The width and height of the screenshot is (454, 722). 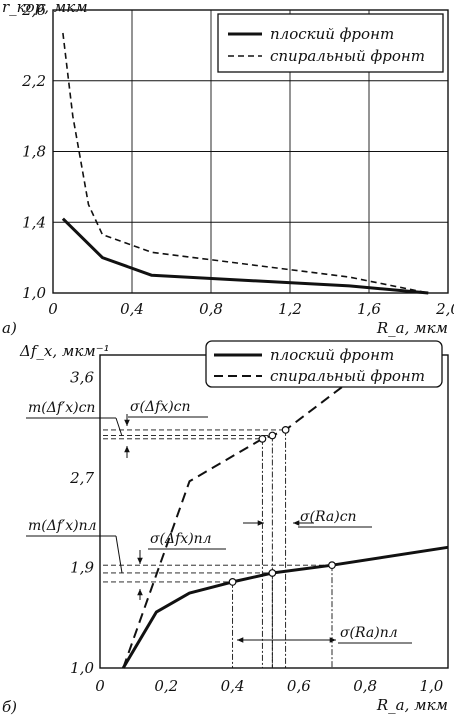 I want to click on x-tick-label: 0,2, so click(x=166, y=686).